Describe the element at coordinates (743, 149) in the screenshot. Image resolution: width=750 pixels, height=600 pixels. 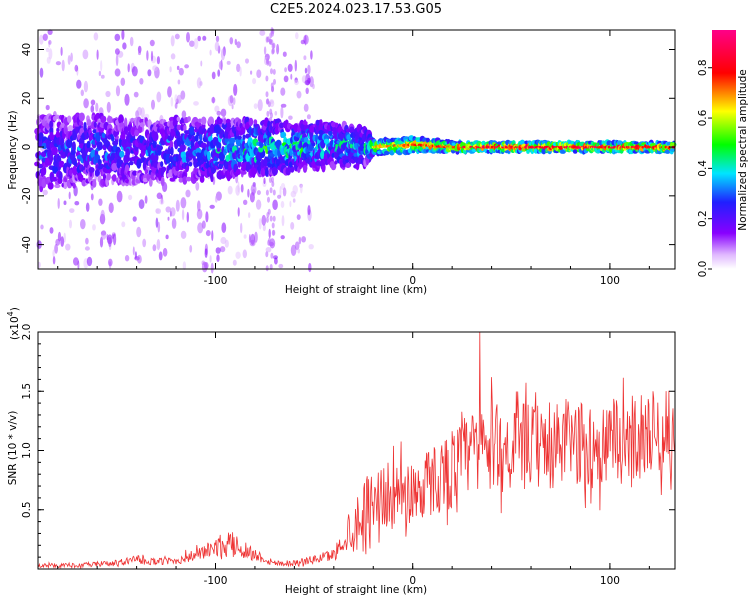
I see `colorbar-label: Normalized spectral amplitude` at that location.